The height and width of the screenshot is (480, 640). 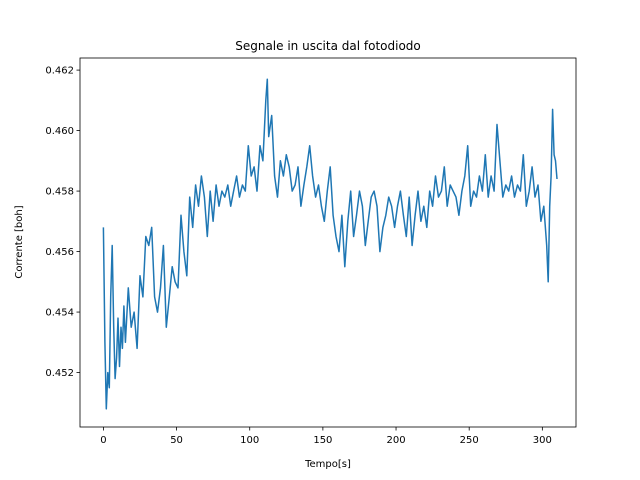 What do you see at coordinates (176, 440) in the screenshot?
I see `x-tick-label: 50` at bounding box center [176, 440].